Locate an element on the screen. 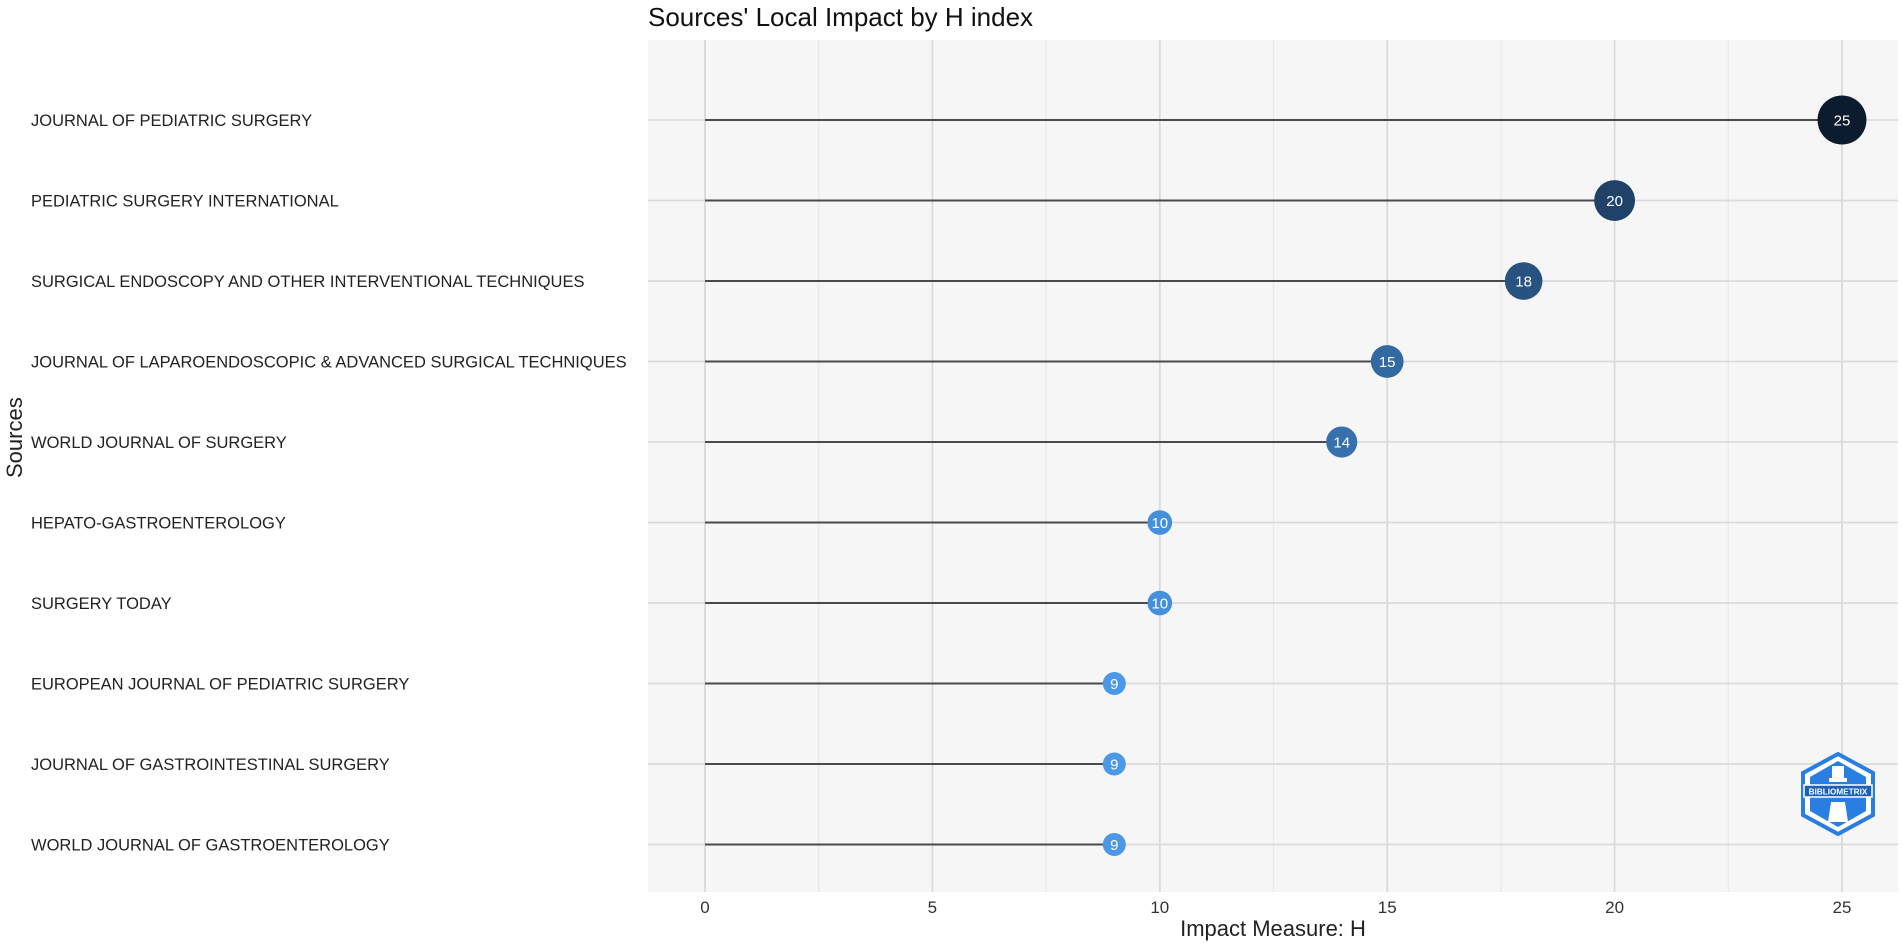  category-label: WORLD JOURNAL OF GASTROENTEROLOGY is located at coordinates (210, 846).